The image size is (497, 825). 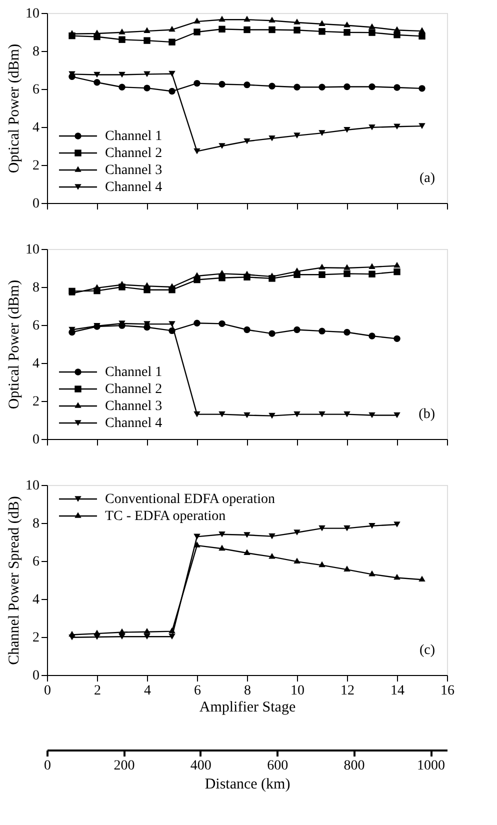 What do you see at coordinates (354, 766) in the screenshot?
I see `x2-tick-label: 800` at bounding box center [354, 766].